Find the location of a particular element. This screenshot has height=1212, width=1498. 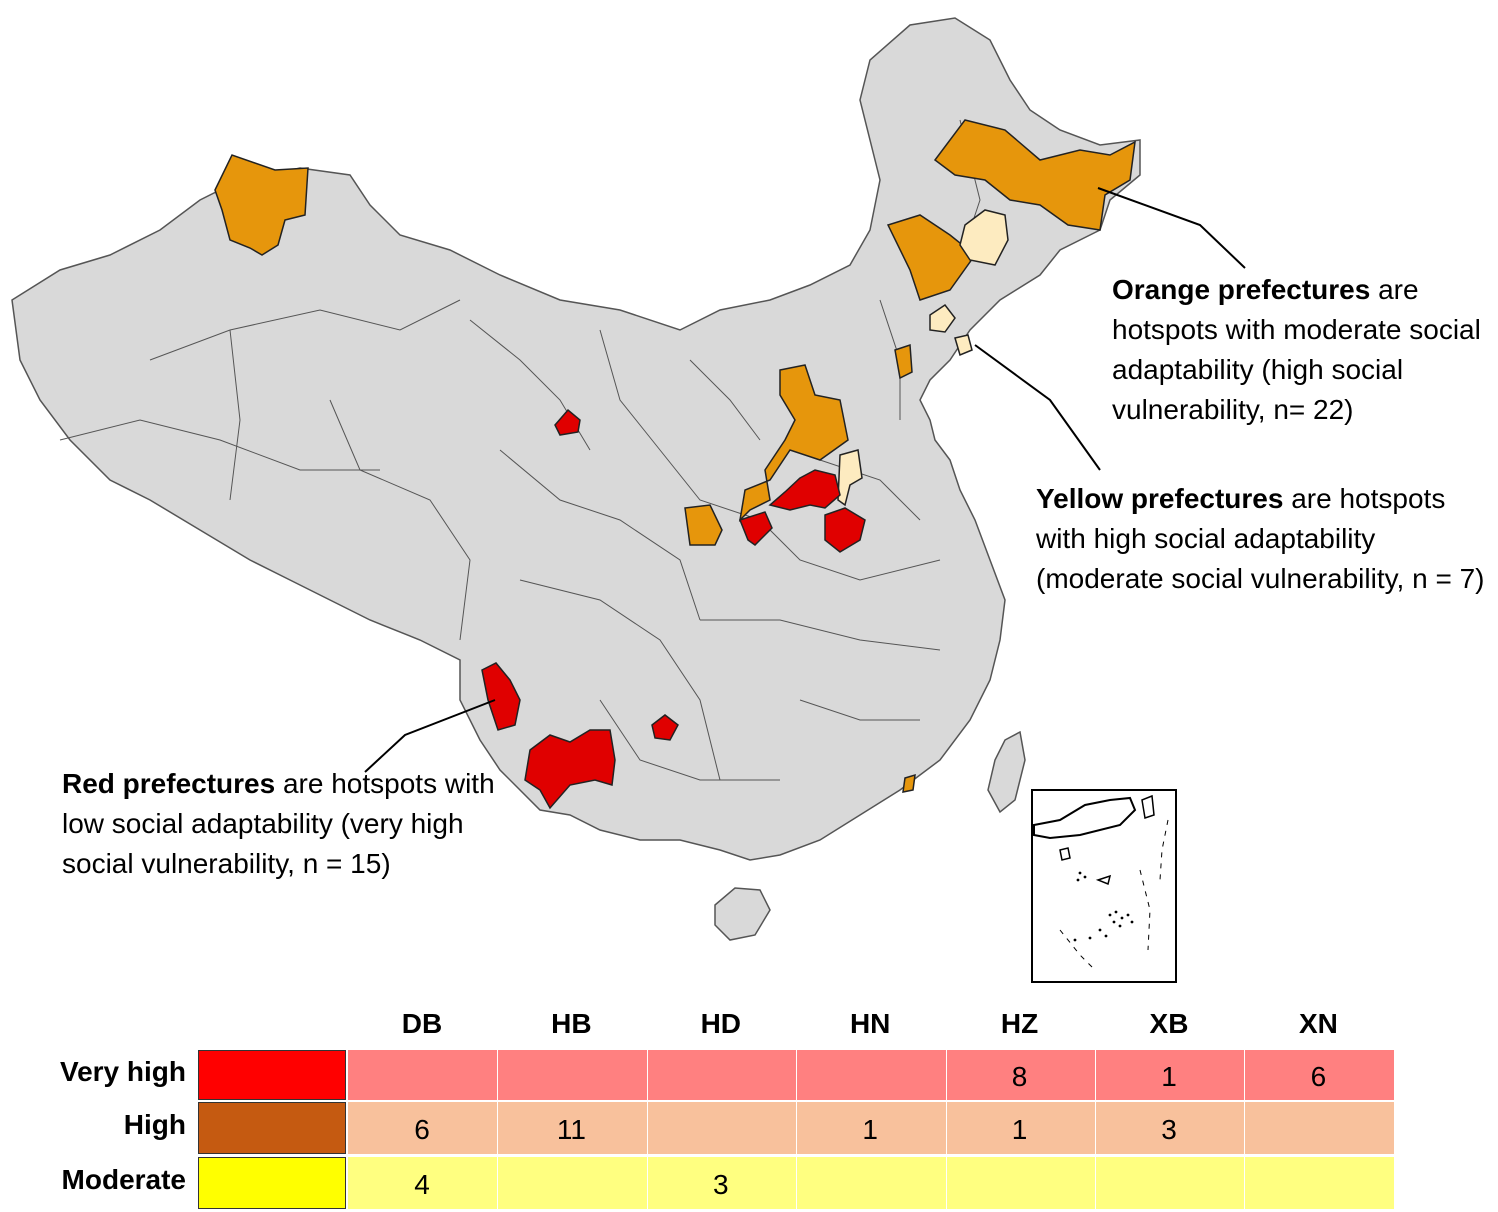

orange-callout-bold: Orange prefectures is located at coordinates (1241, 289).